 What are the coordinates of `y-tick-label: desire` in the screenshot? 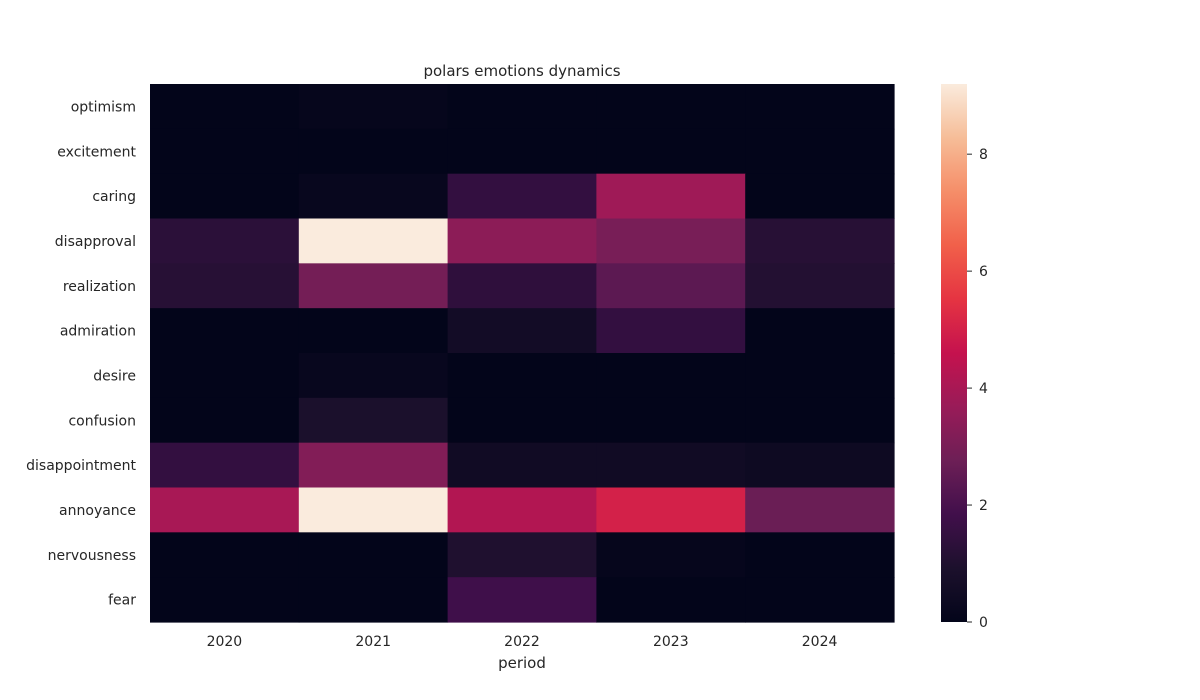 It's located at (114, 376).